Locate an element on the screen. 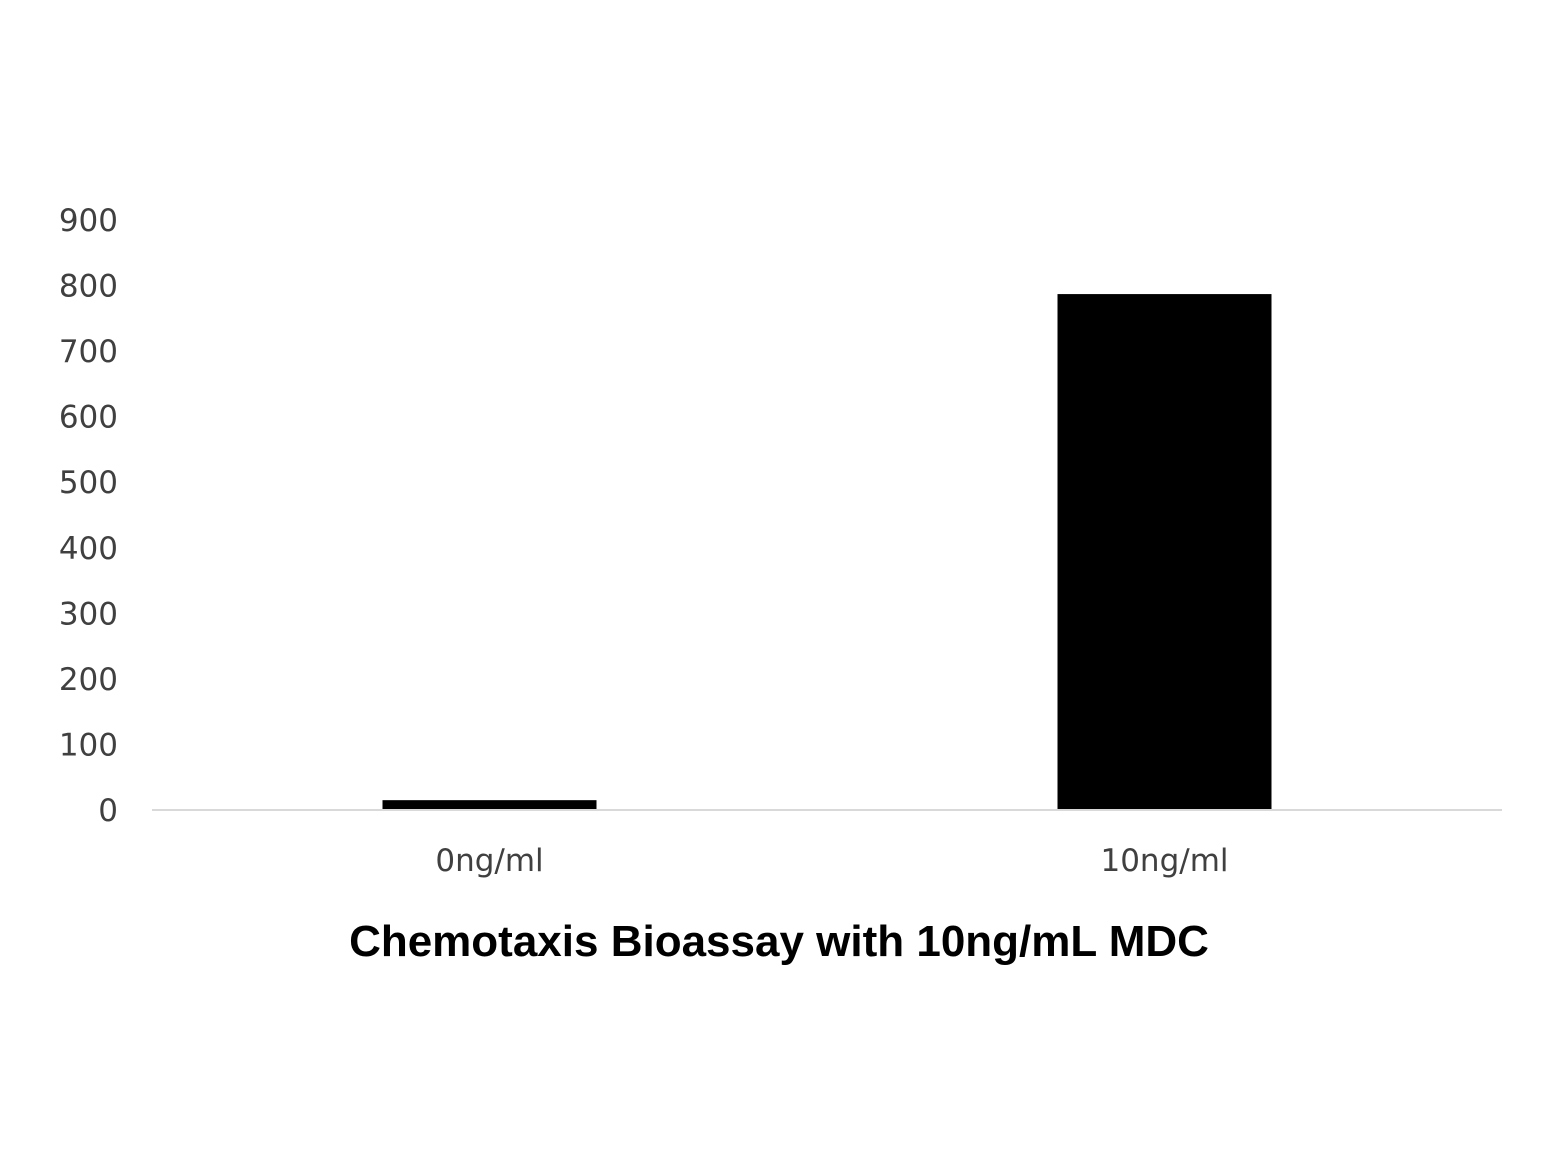 Image resolution: width=1559 pixels, height=1169 pixels. x-axis-categories: 0ng/ml 10ng/ml is located at coordinates (831, 861).